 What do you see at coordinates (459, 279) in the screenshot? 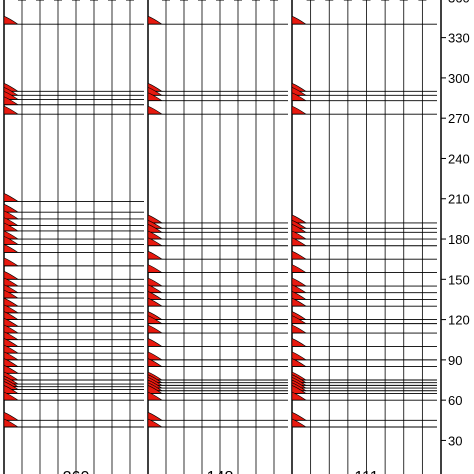
I see `y-tick-label: 150` at bounding box center [459, 279].